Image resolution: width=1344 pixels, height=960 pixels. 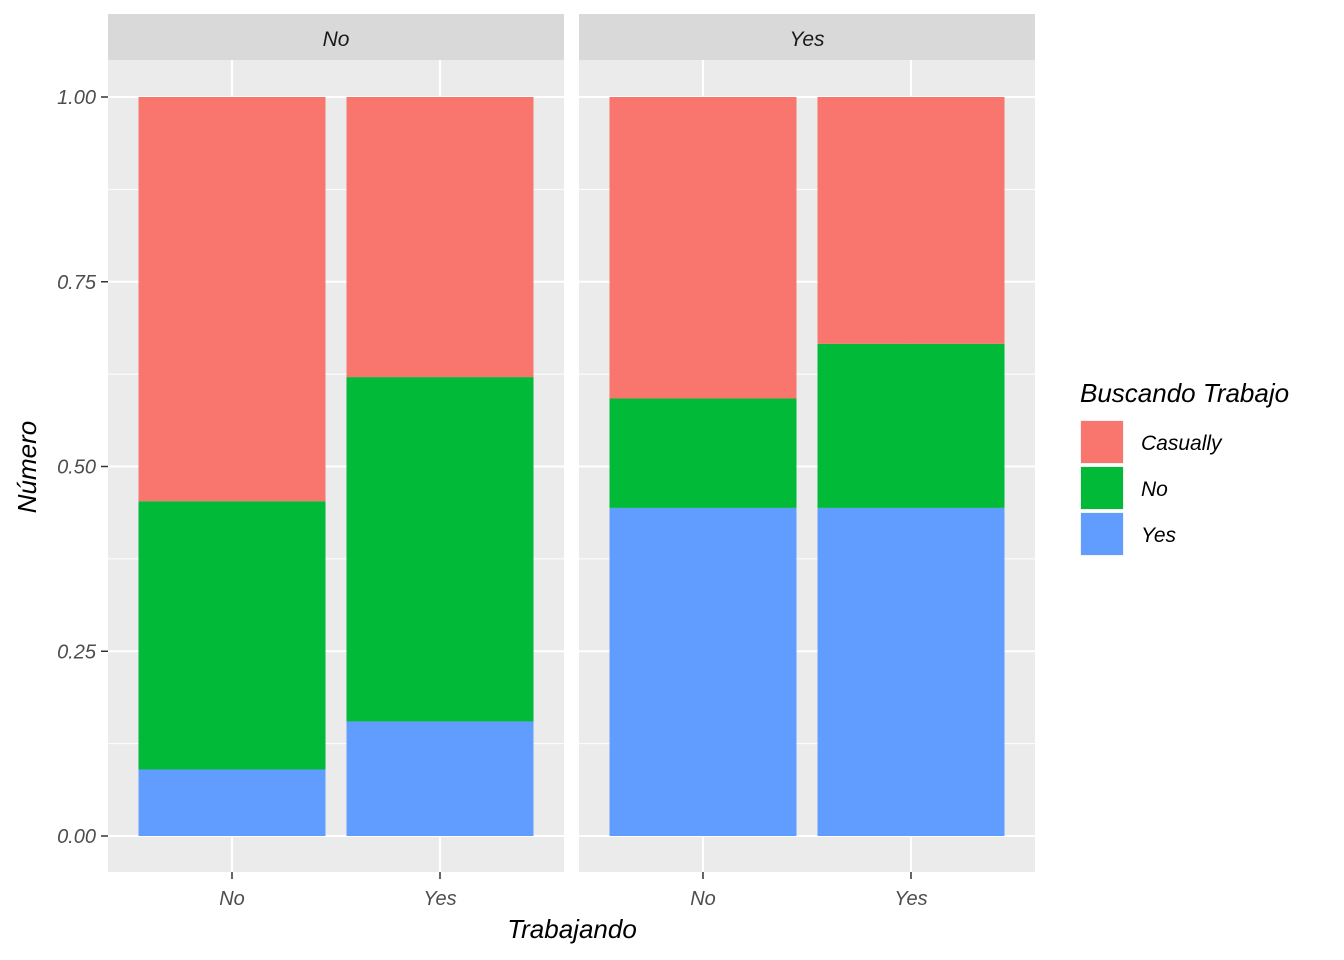 I want to click on x-axis-title: Trabajando, so click(x=572, y=929).